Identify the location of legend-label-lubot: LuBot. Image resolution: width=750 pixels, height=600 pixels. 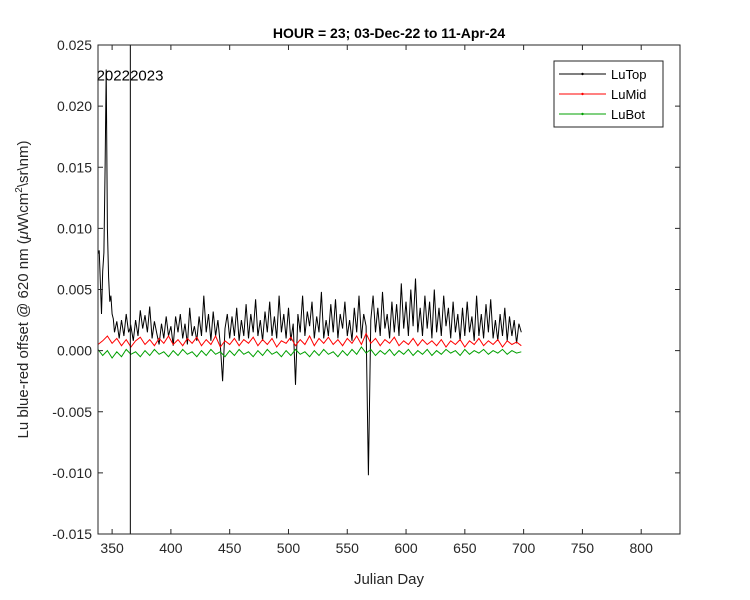
(628, 114).